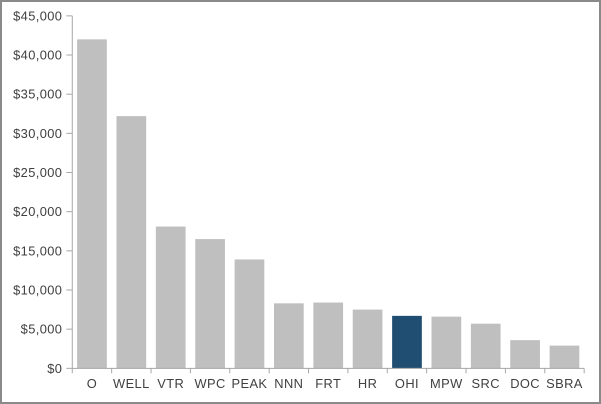  Describe the element at coordinates (37, 94) in the screenshot. I see `y-tick-label: $35,000` at that location.